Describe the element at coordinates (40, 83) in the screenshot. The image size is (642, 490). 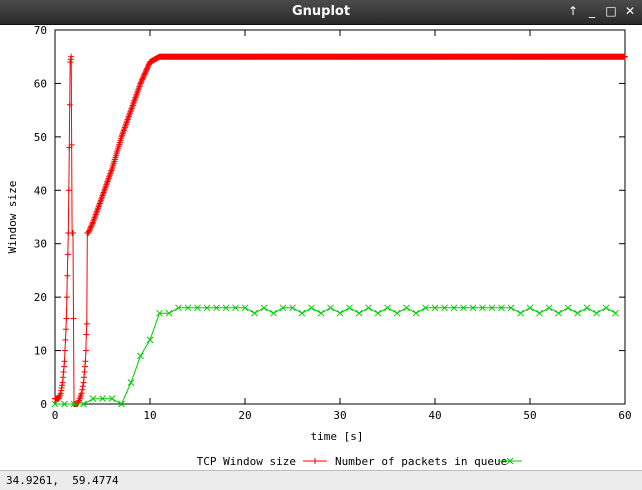
I see `y-tick-label: 60` at that location.